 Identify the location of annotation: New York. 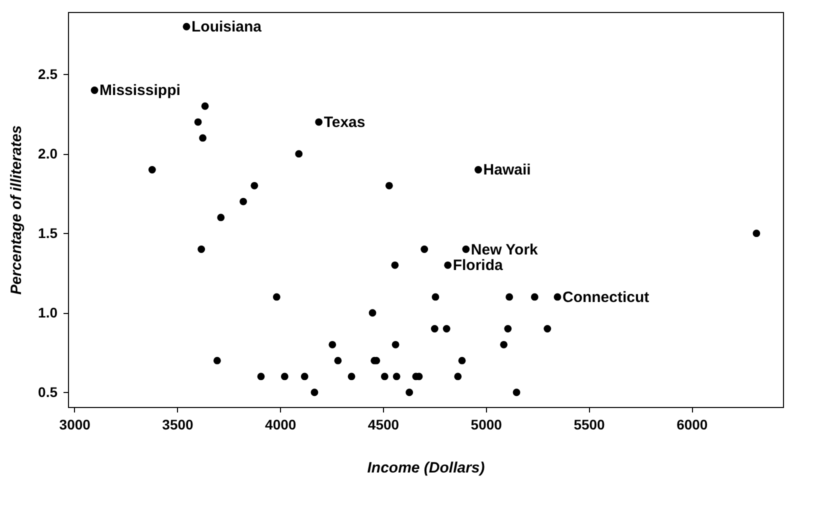
(504, 249).